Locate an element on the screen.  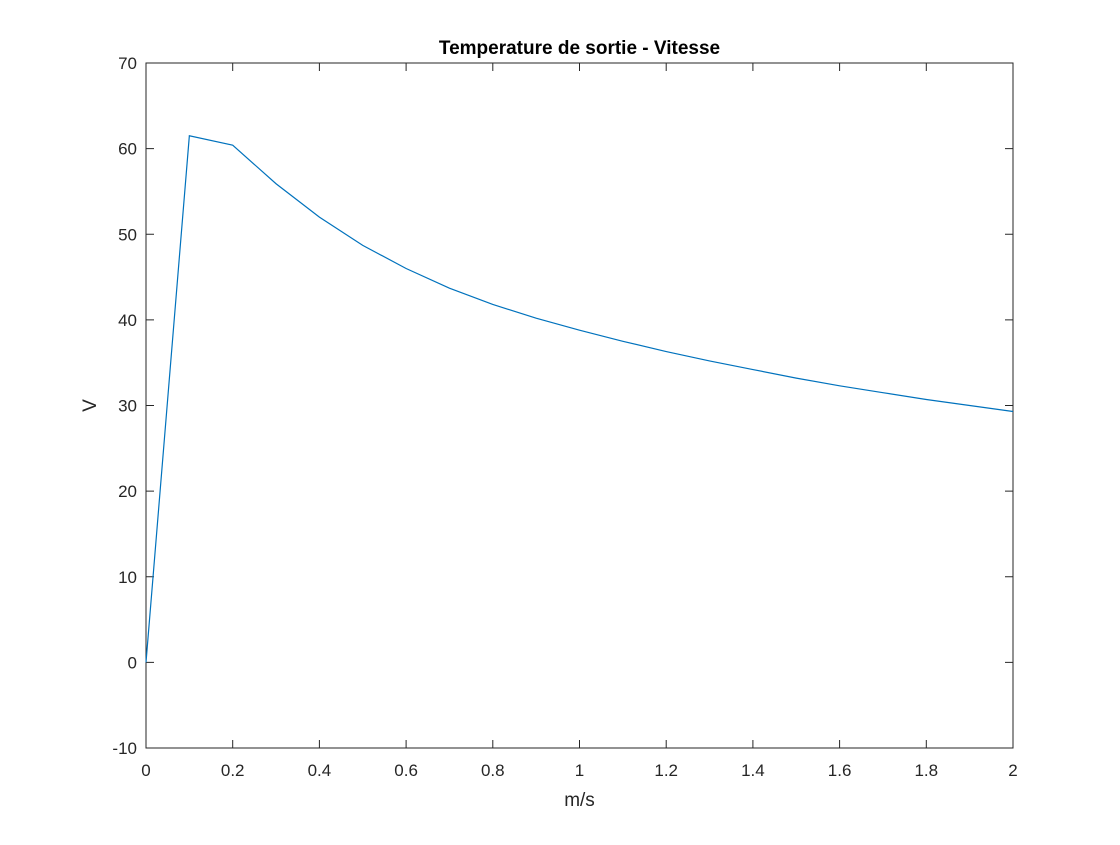
x-tick-label: 0.4 is located at coordinates (320, 770).